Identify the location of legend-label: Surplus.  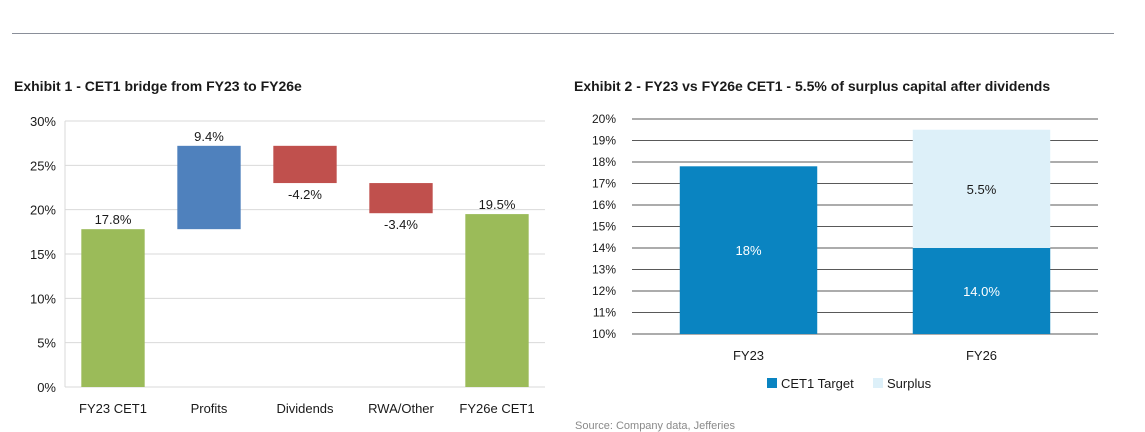
(909, 383).